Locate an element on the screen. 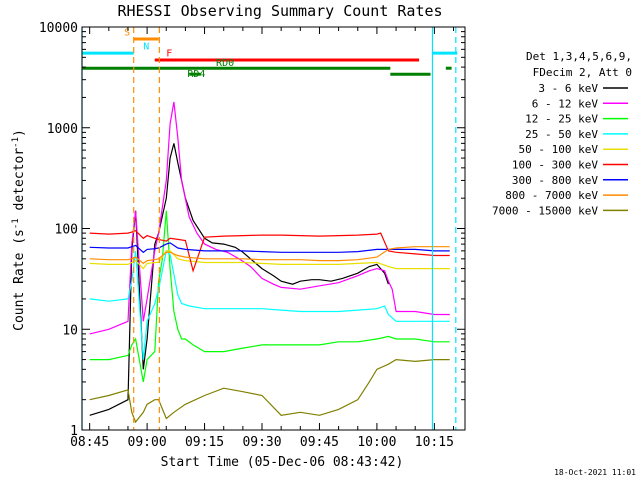 The image size is (640, 480). x-tick-label-4: 09:45 is located at coordinates (319, 442).